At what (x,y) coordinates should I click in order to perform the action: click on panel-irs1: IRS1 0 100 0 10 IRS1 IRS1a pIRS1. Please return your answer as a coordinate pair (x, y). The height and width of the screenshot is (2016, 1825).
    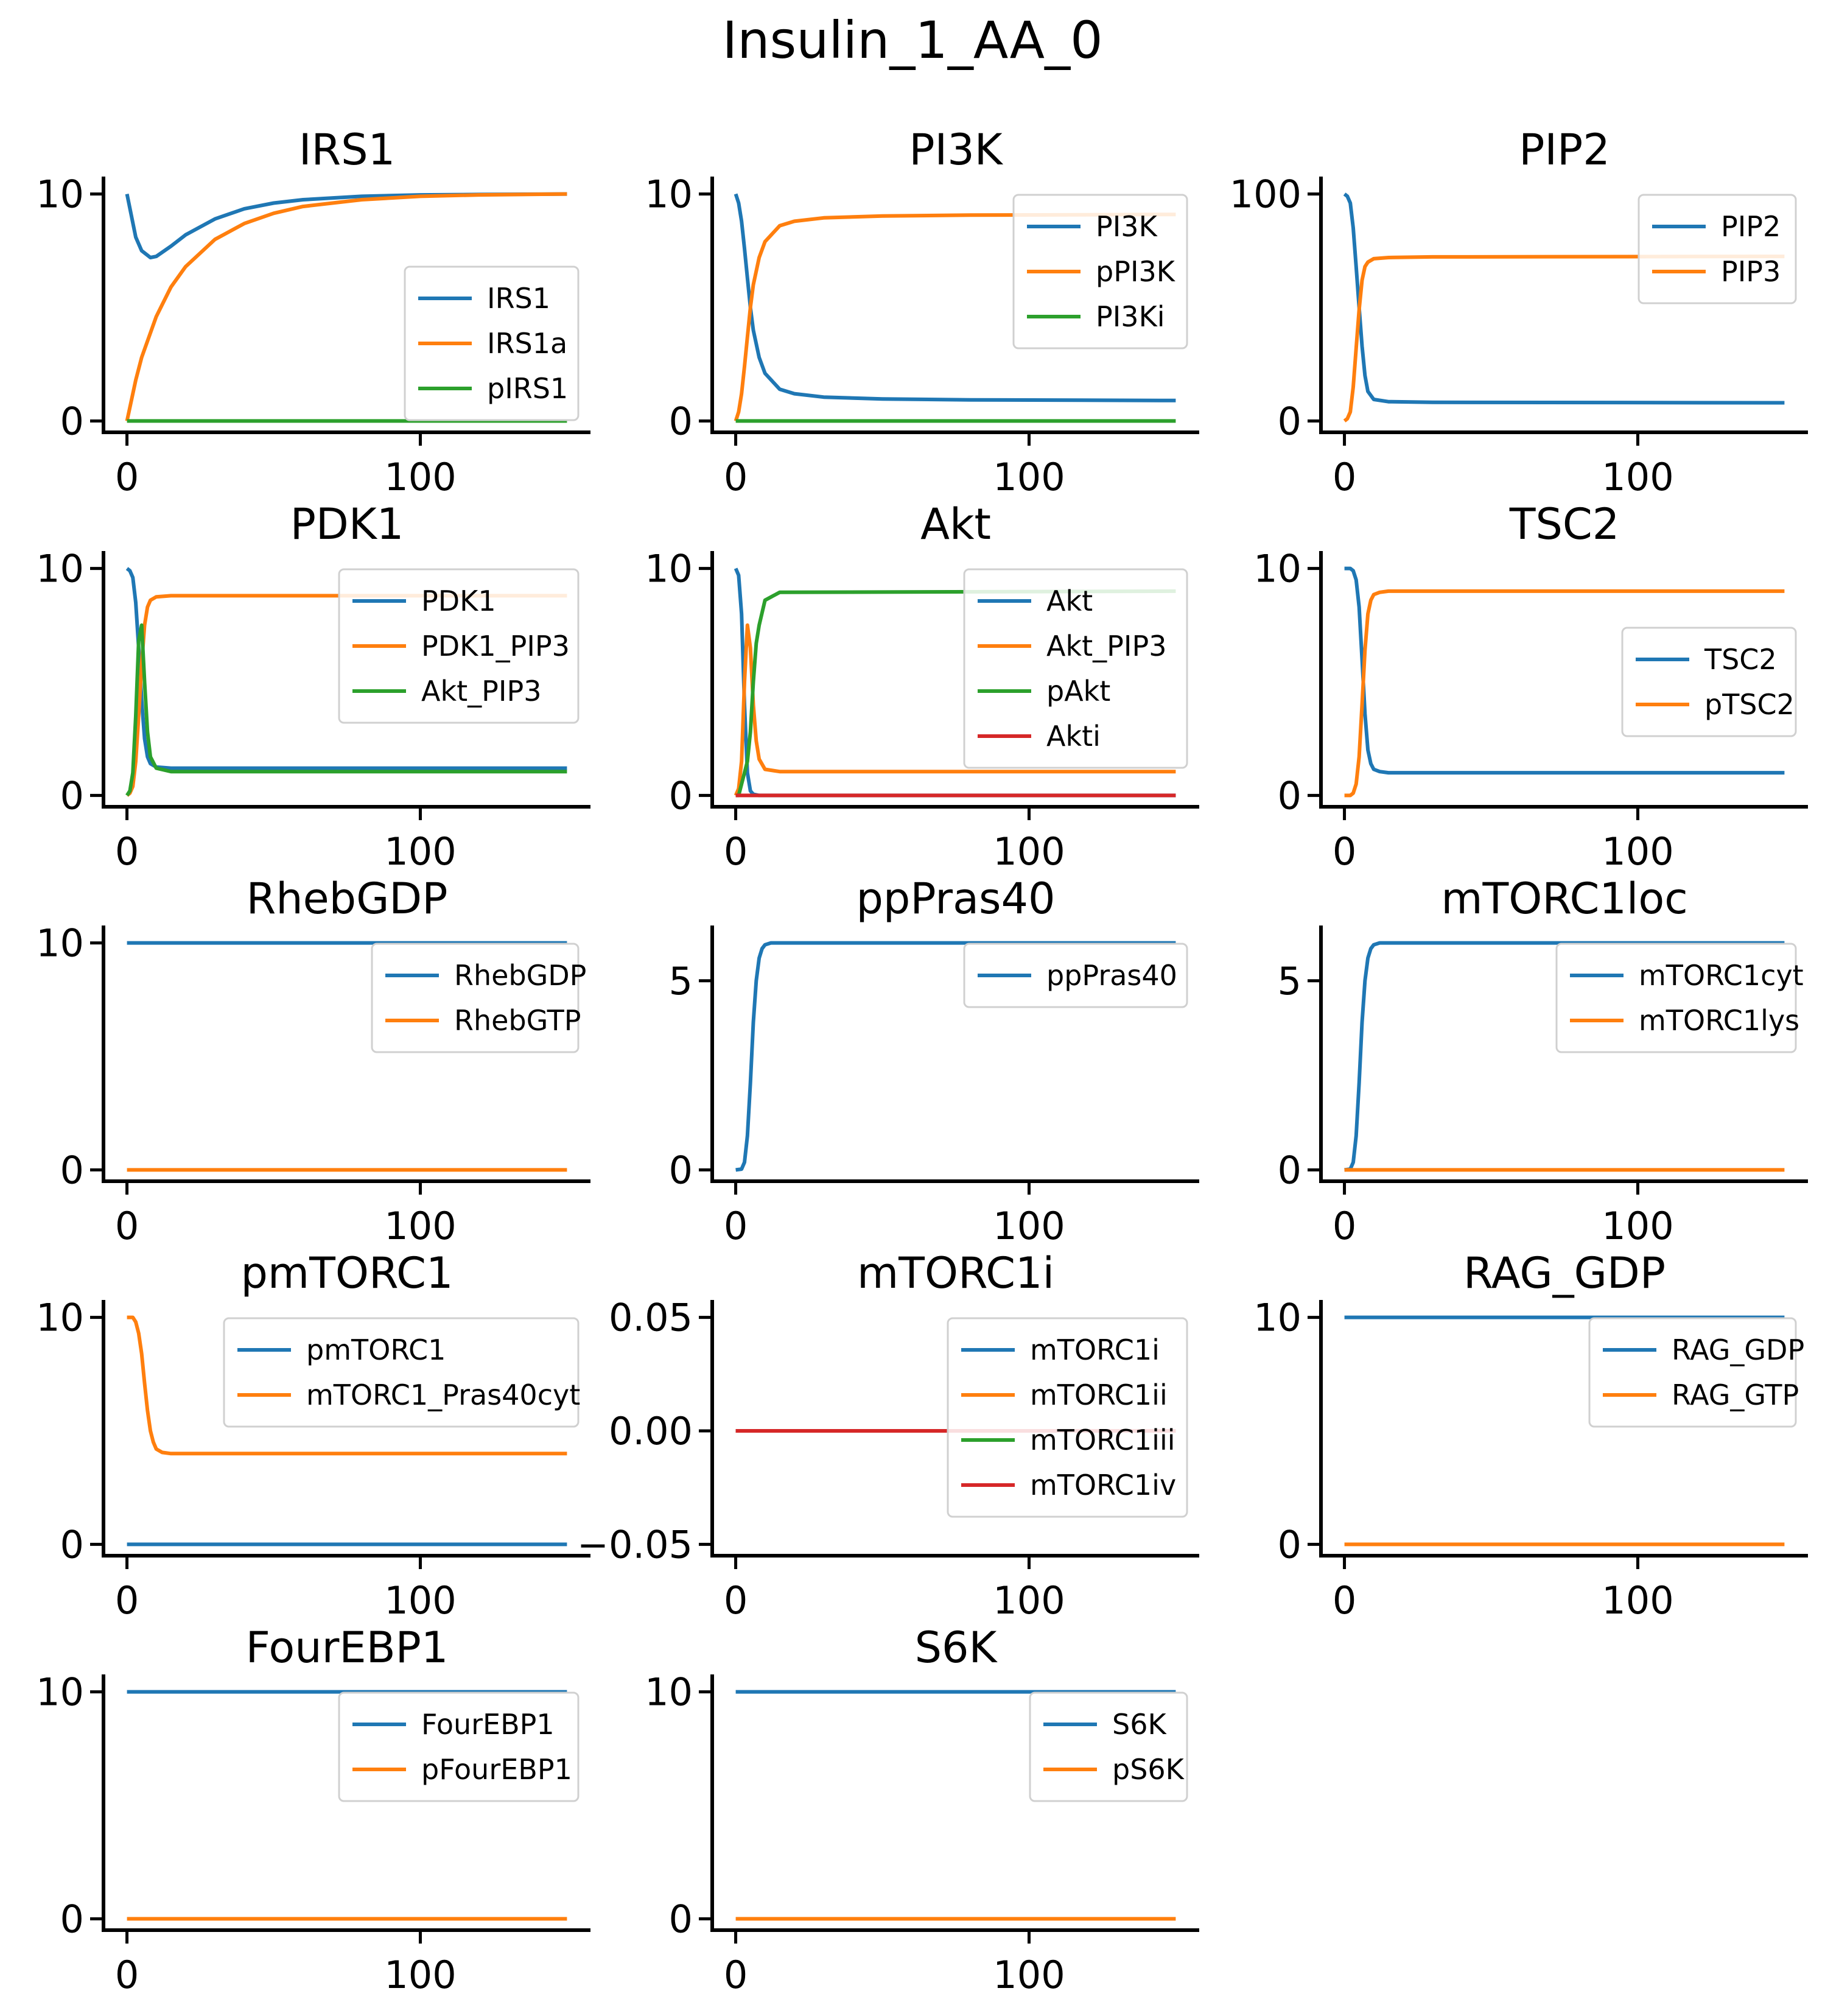
    Looking at the image, I should click on (313, 312).